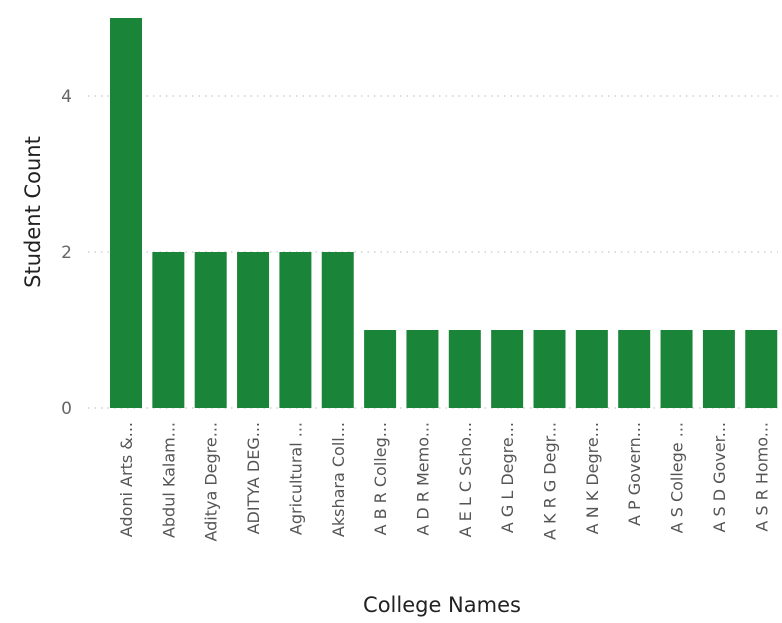  I want to click on y-axis-ticks: 0 2 4, so click(66, 253).